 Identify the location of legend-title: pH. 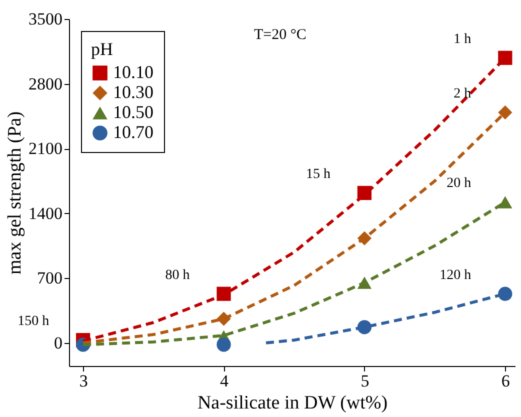
(102, 49).